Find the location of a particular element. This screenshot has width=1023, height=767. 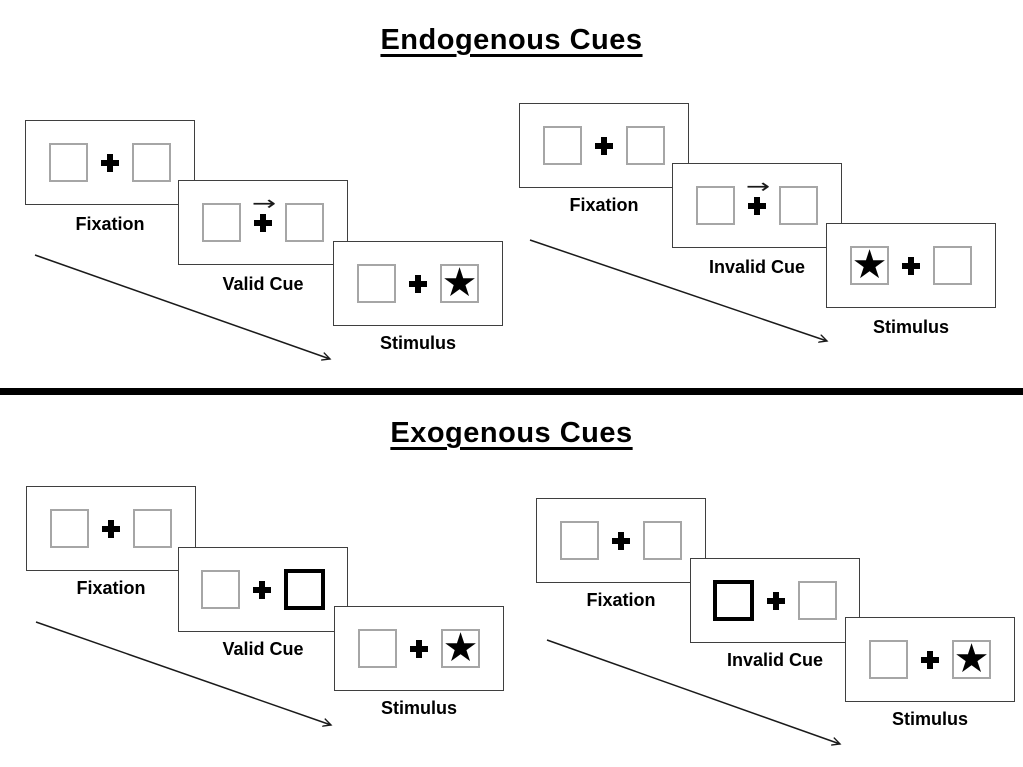

left-box-with-star: ★ is located at coordinates (869, 264).